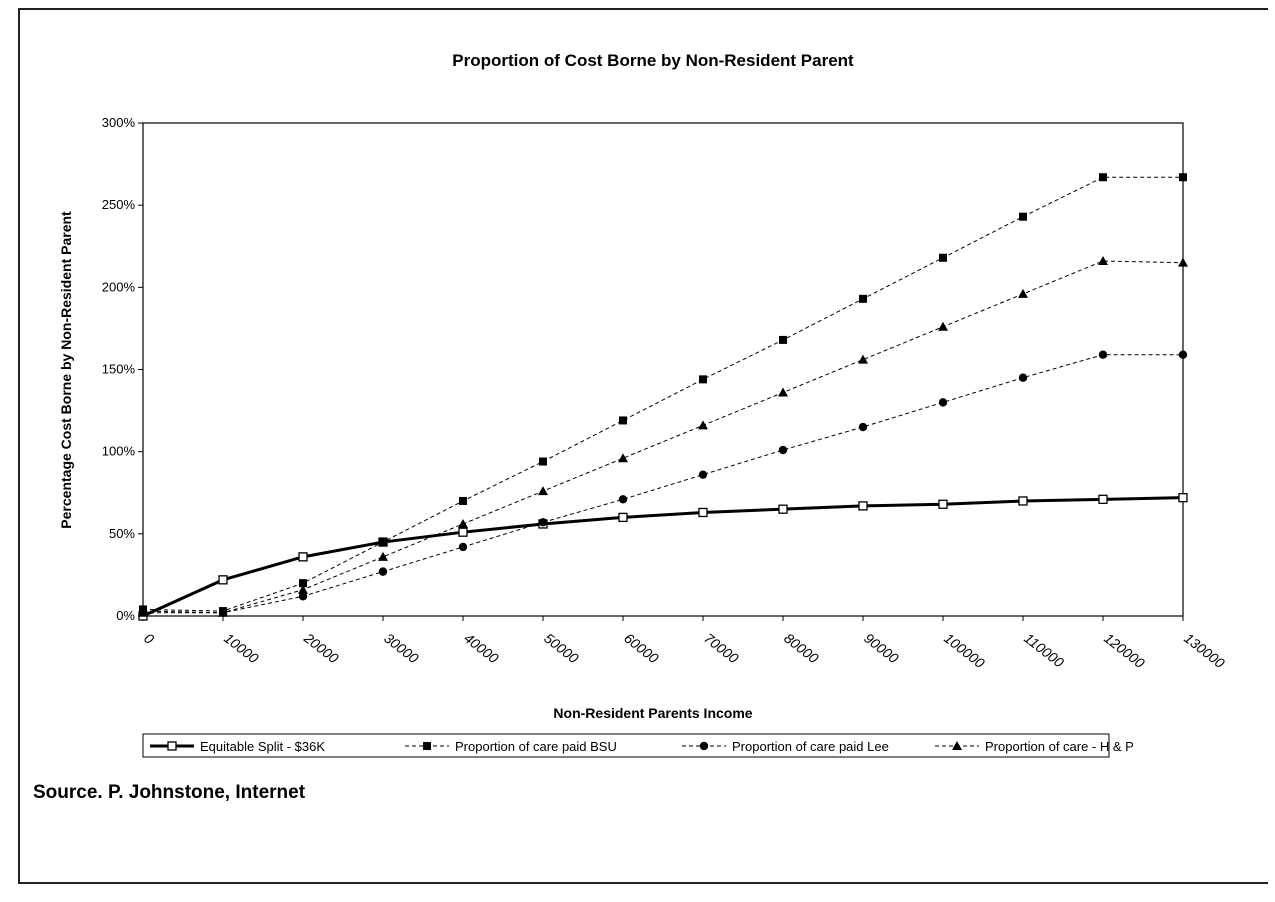 This screenshot has height=902, width=1275. I want to click on y-tick-label: 0%, so click(125, 615).